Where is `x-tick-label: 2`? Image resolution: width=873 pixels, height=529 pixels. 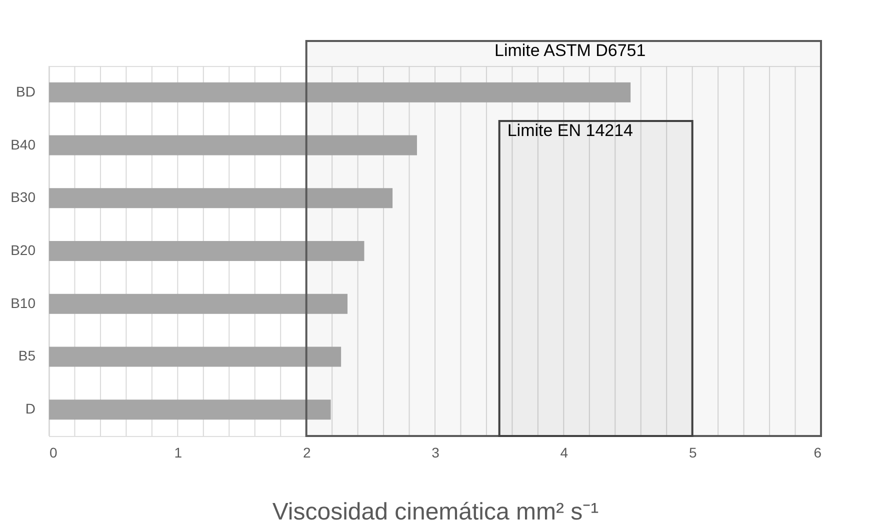 x-tick-label: 2 is located at coordinates (306, 452).